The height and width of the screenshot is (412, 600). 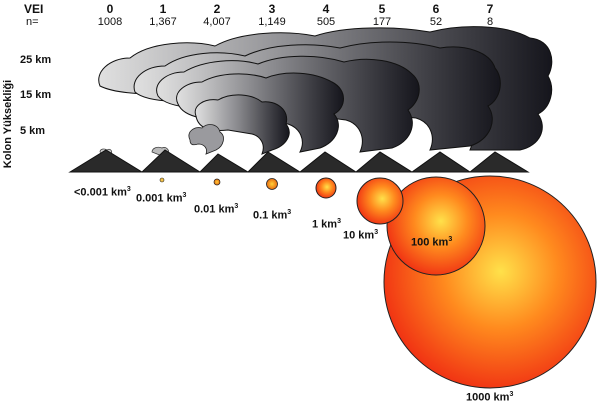 What do you see at coordinates (326, 9) in the screenshot?
I see `vei-header-4: 4` at bounding box center [326, 9].